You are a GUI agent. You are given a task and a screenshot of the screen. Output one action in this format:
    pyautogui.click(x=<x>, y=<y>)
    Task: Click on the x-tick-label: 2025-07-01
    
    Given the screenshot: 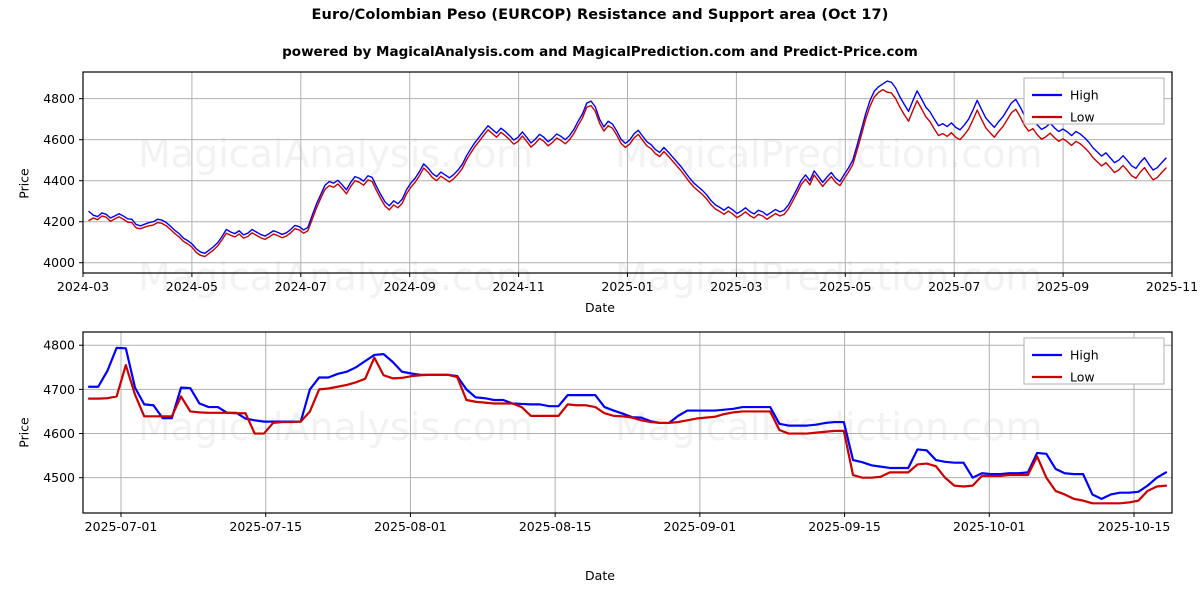 What is the action you would take?
    pyautogui.click(x=121, y=526)
    